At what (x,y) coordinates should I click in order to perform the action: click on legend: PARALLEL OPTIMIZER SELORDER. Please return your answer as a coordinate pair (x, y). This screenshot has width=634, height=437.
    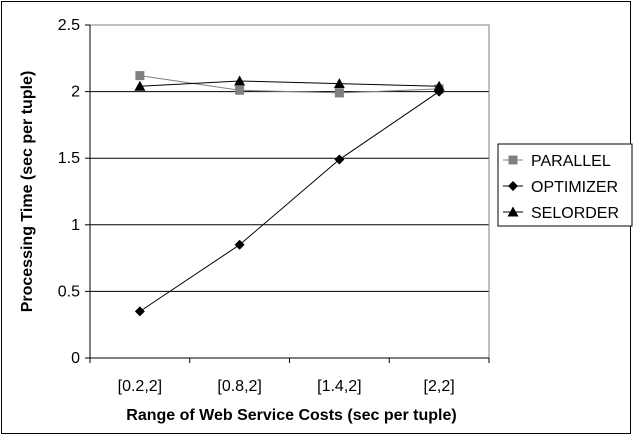
    Looking at the image, I should click on (565, 185).